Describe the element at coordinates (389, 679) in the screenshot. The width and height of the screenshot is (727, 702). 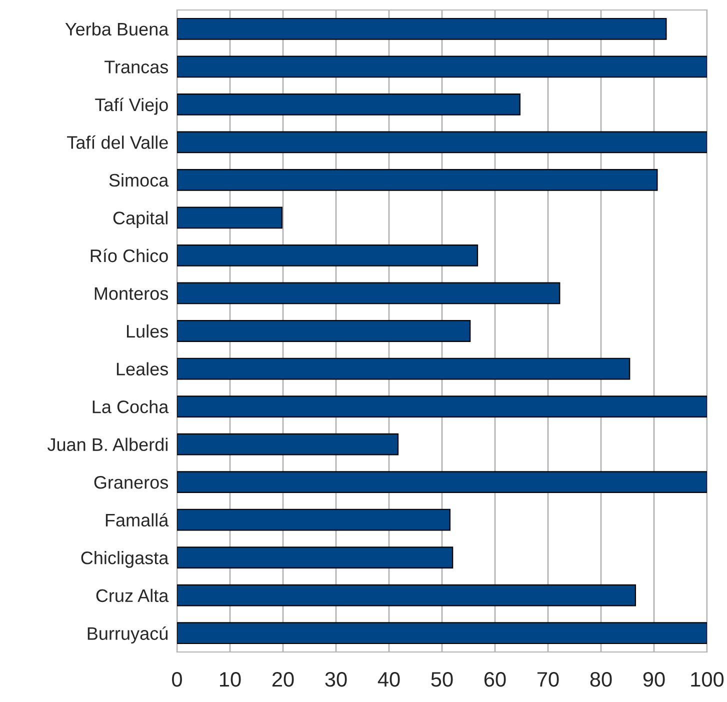
I see `x-tick-label: 40` at that location.